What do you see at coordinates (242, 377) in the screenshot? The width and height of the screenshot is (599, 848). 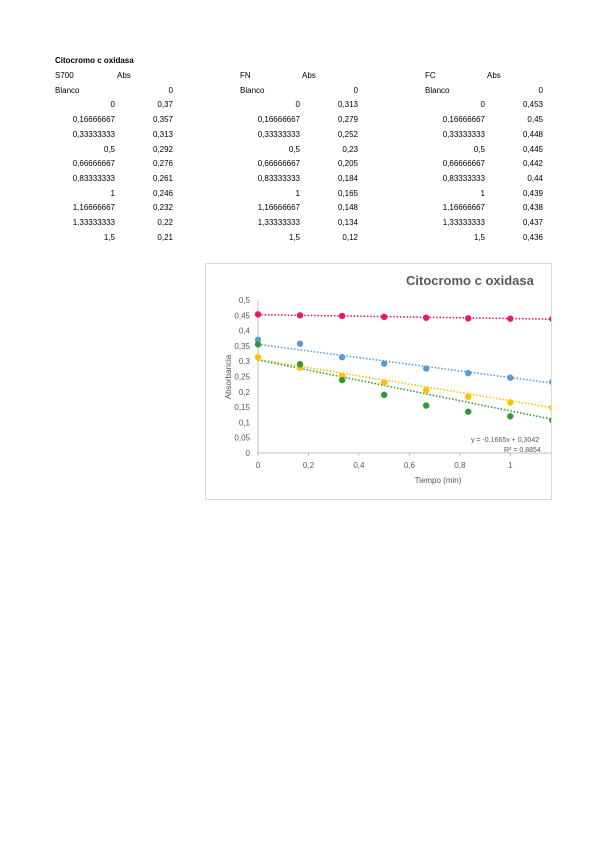 I see `y-tick-label: 0,25` at bounding box center [242, 377].